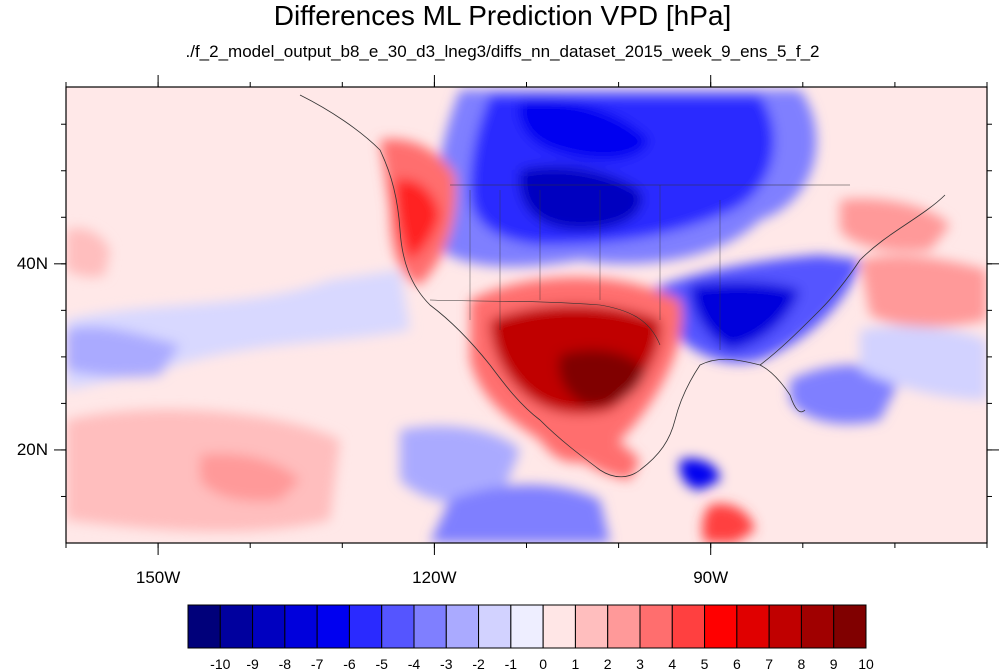 The height and width of the screenshot is (672, 1005). I want to click on colorbar-tick-label: 3, so click(640, 664).